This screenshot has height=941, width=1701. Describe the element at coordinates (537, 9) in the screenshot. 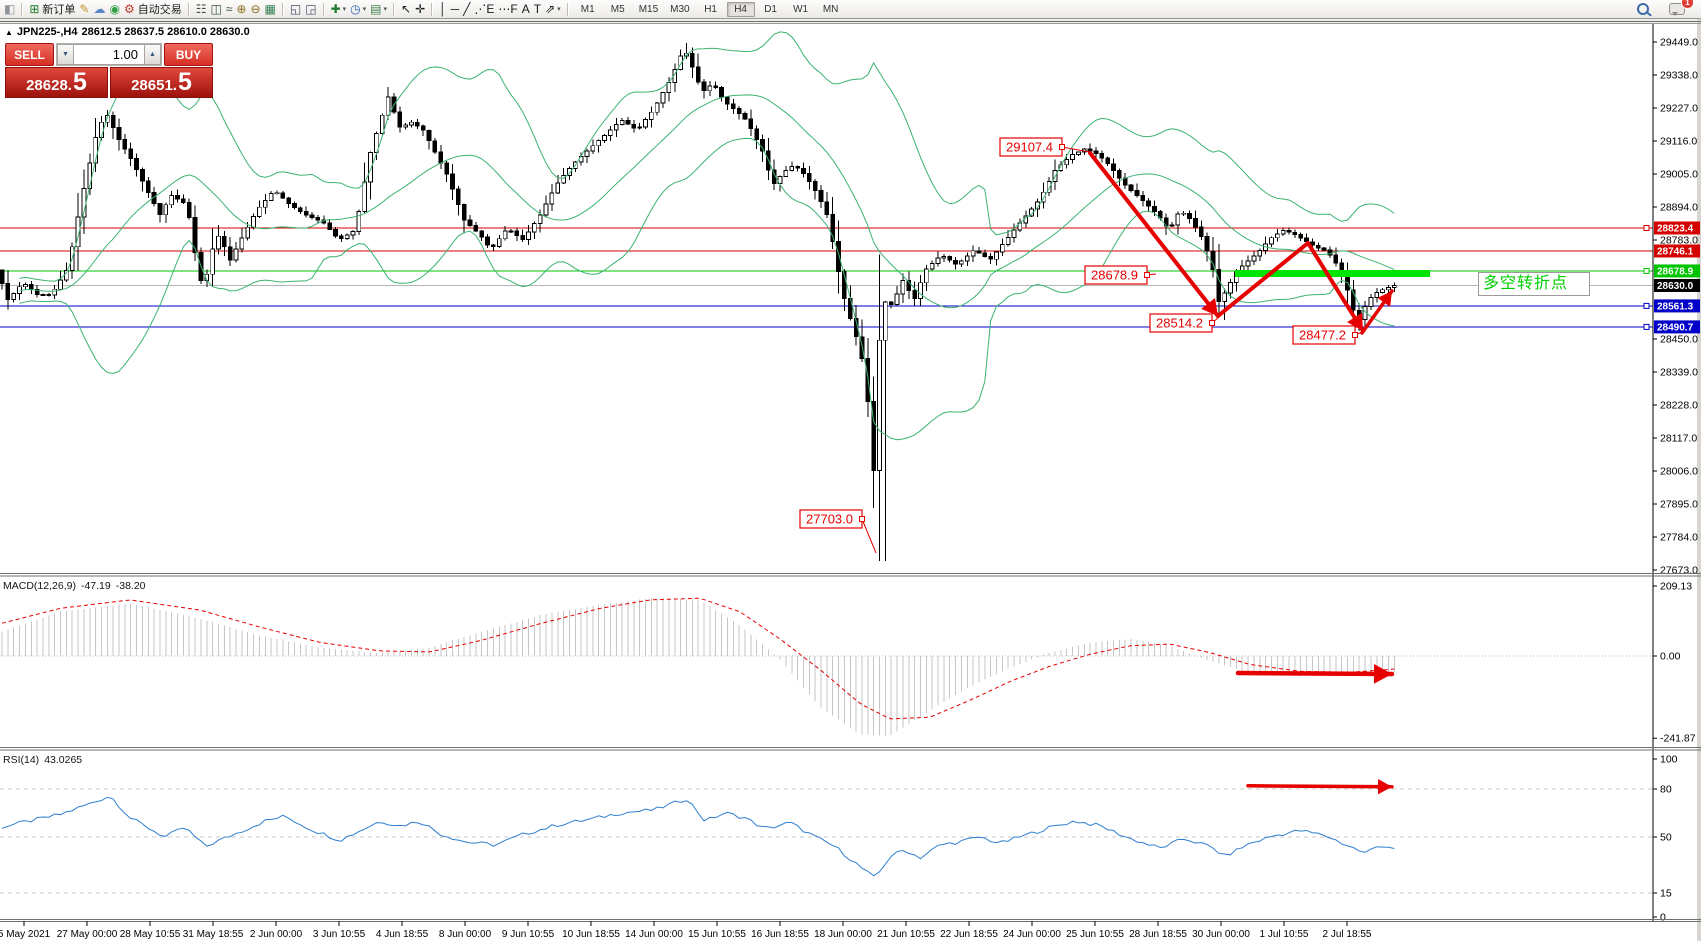

I see `text-label-button: T` at that location.